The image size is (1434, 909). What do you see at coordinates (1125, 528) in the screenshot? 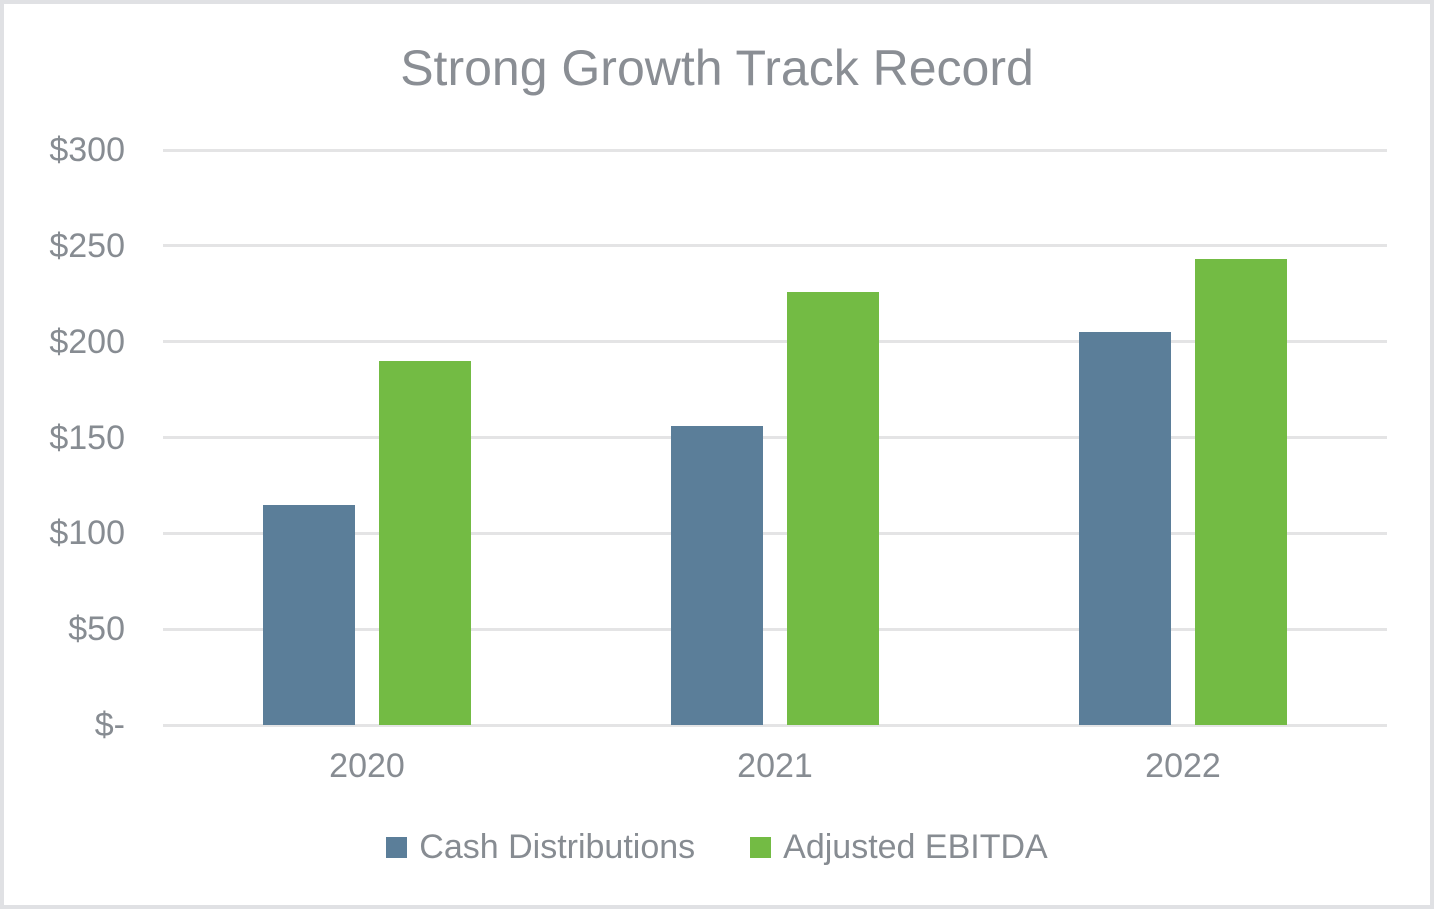
I see `bar-cash-distributions-2022` at bounding box center [1125, 528].